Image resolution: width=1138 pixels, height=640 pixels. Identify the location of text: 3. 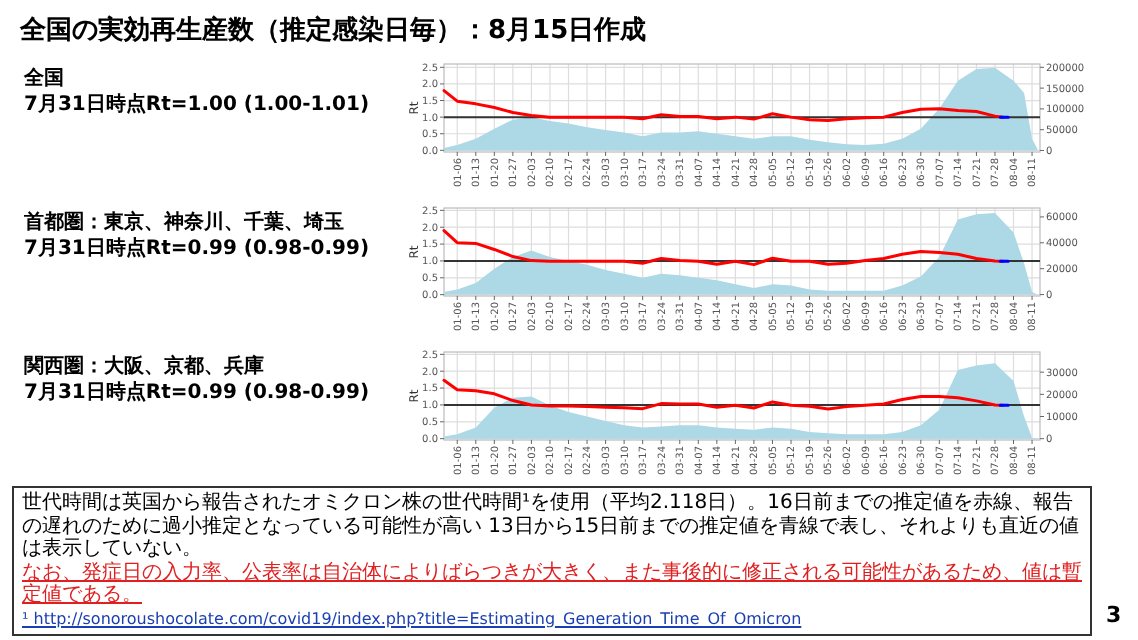
(1114, 615).